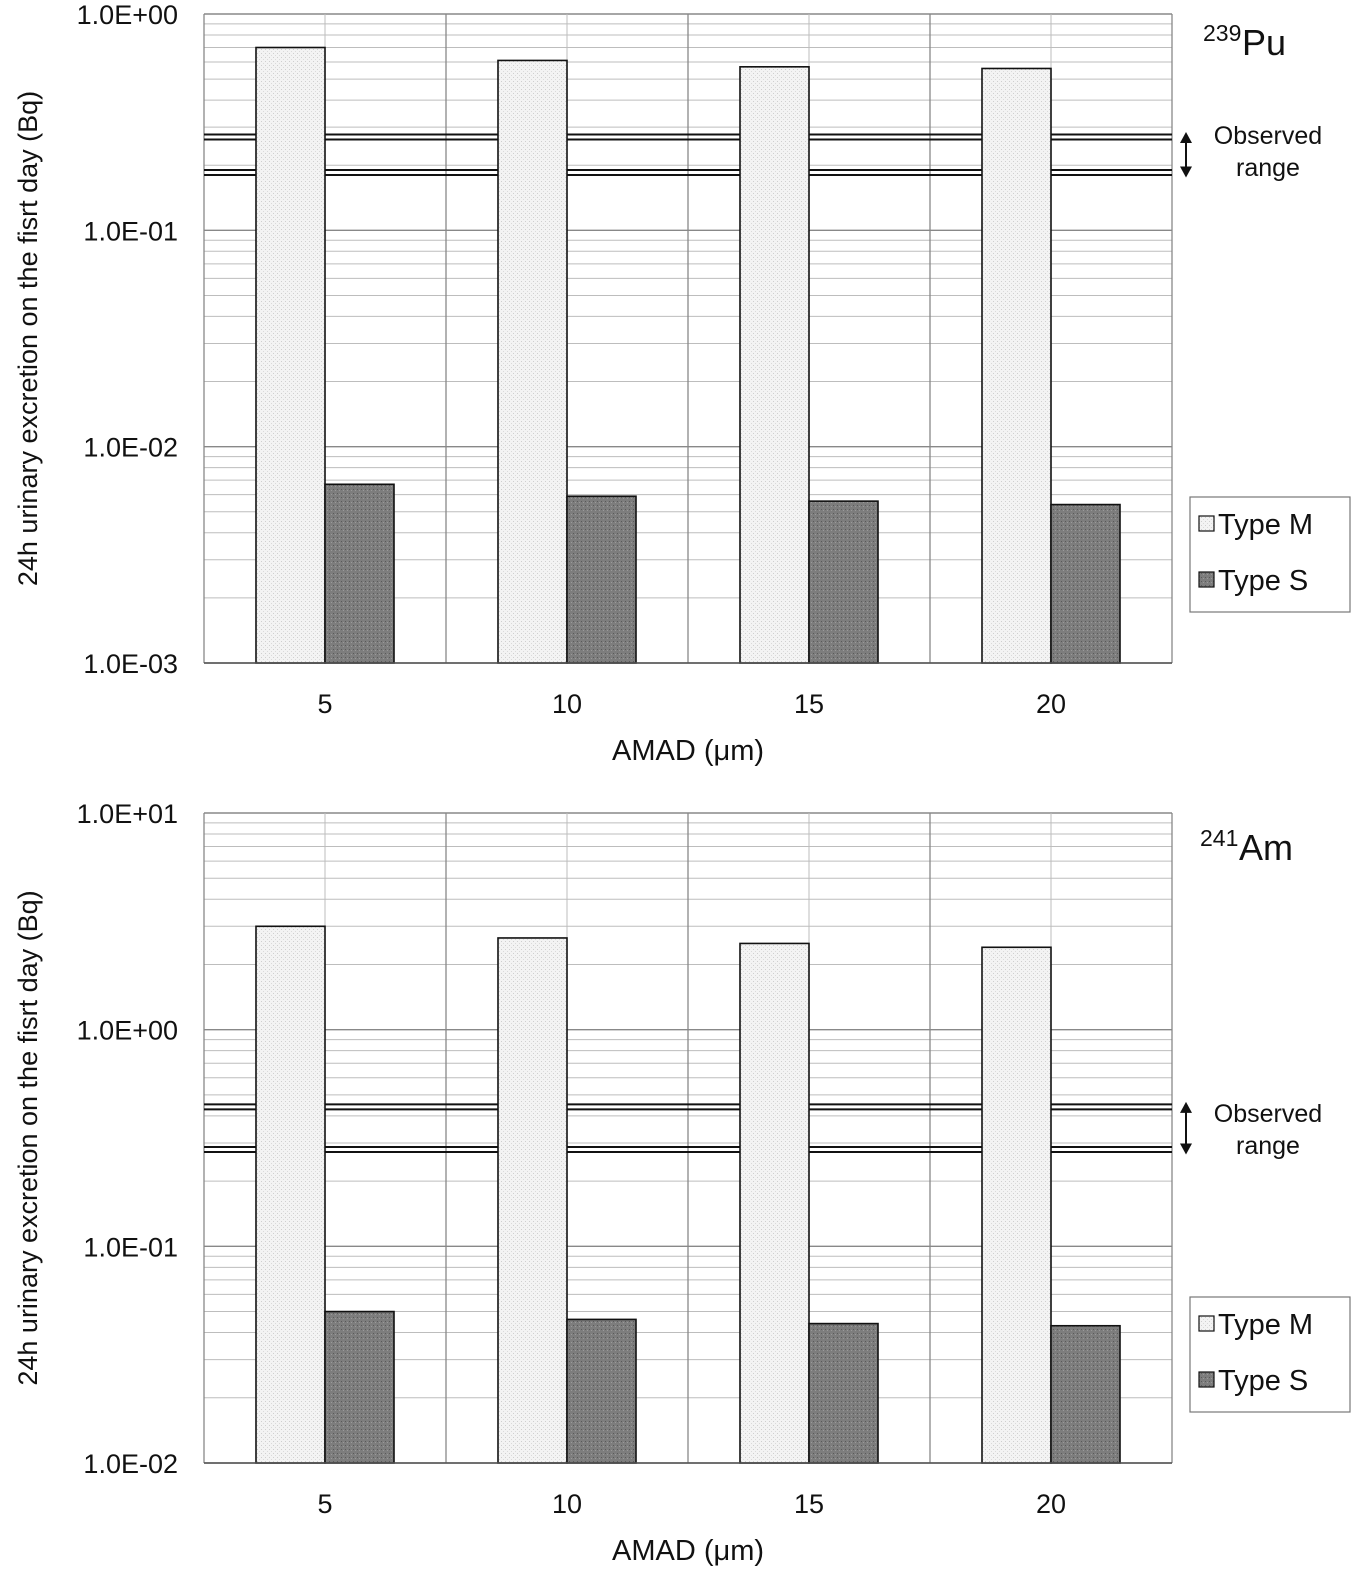 The height and width of the screenshot is (1571, 1353). Describe the element at coordinates (1264, 42) in the screenshot. I see `isotope-symbol: Pu` at that location.